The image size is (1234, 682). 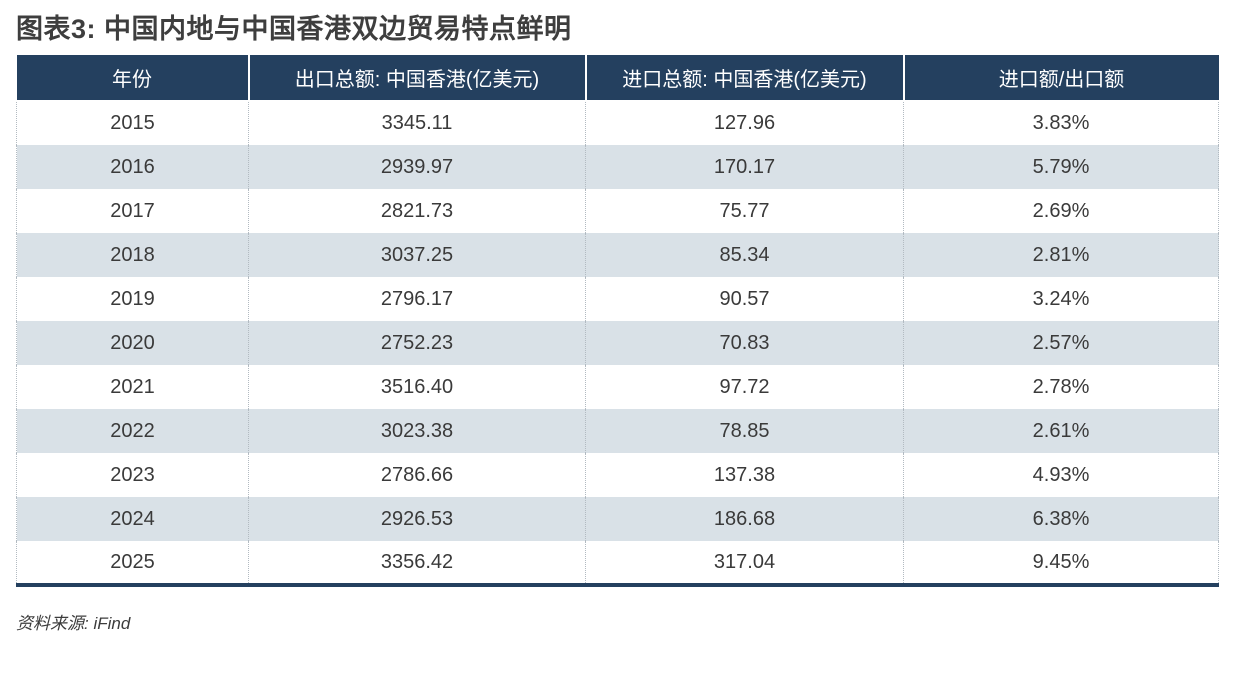 I want to click on figure-title: 图表3: 中国内地与中国香港双边贸易特点鲜明, so click(x=294, y=29).